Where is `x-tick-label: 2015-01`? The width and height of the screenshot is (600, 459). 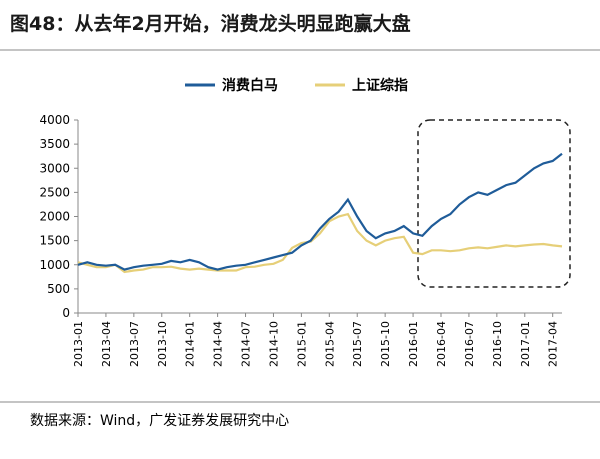 x-tick-label: 2015-01 is located at coordinates (301, 344).